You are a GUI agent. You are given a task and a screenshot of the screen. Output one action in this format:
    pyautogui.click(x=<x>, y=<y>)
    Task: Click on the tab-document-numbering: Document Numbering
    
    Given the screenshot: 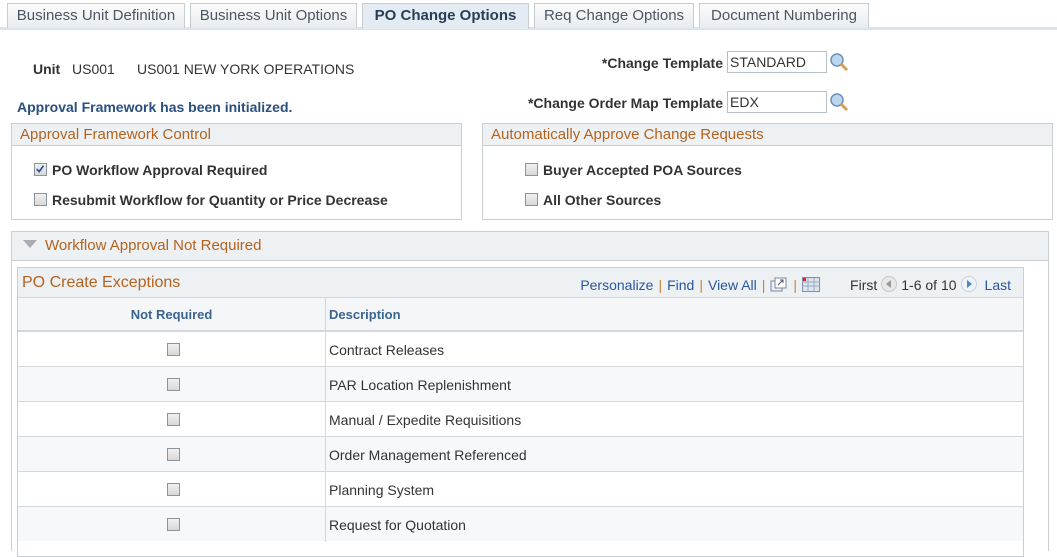 What is the action you would take?
    pyautogui.click(x=784, y=15)
    